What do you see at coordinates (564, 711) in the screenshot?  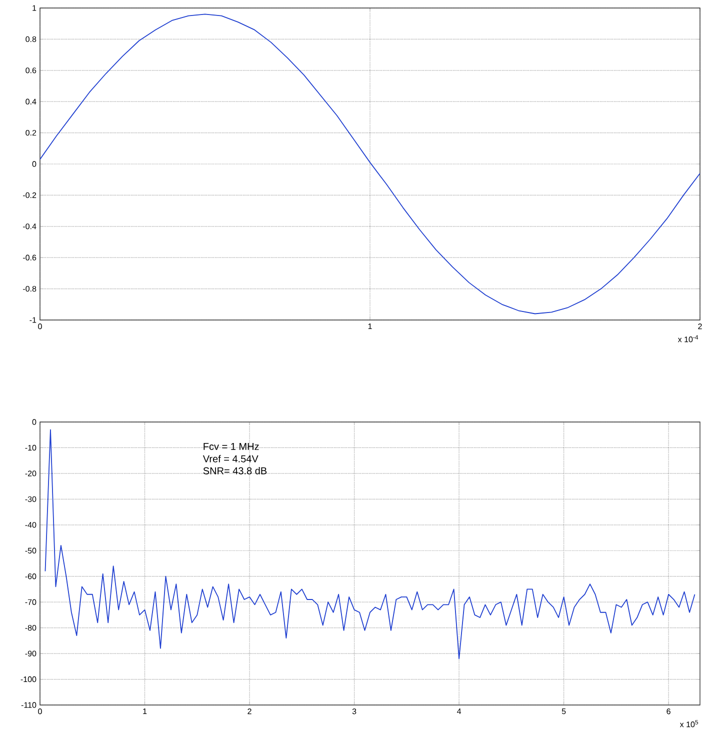 I see `x-tick-label: 5` at bounding box center [564, 711].